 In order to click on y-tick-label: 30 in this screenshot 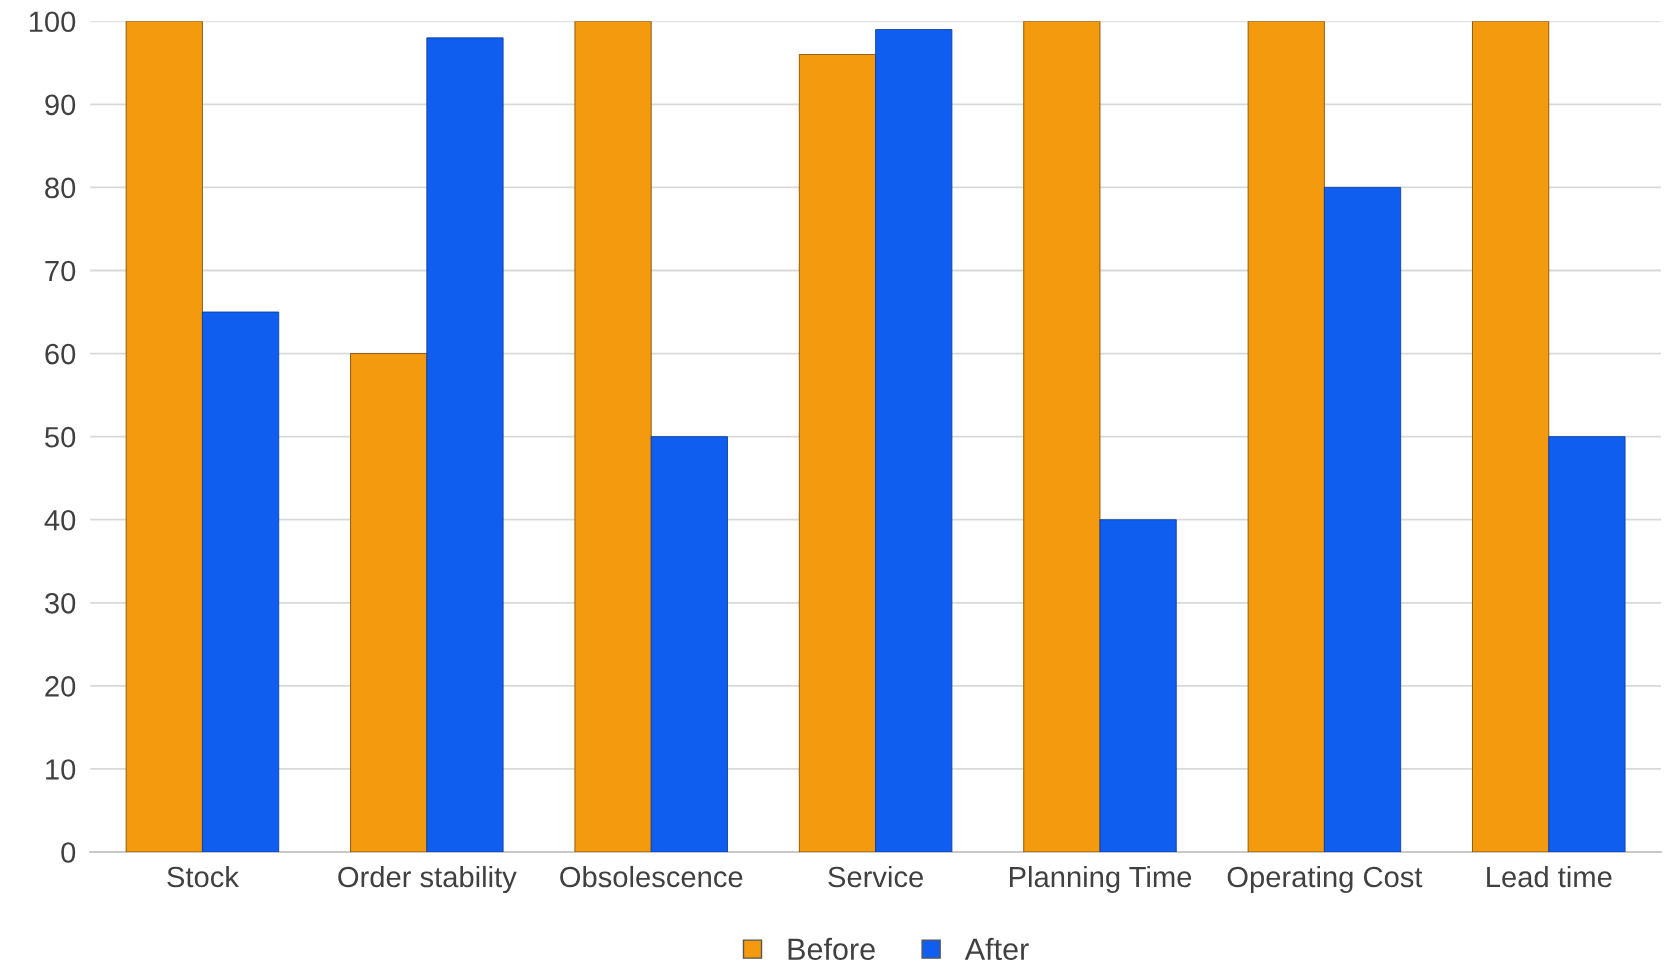, I will do `click(60, 603)`.